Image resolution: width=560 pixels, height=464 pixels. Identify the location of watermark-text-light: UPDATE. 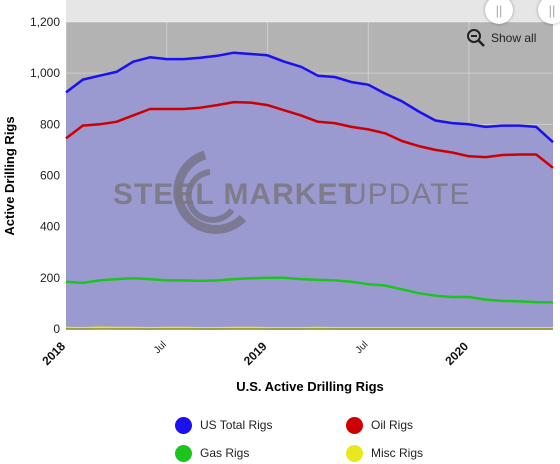
(407, 194).